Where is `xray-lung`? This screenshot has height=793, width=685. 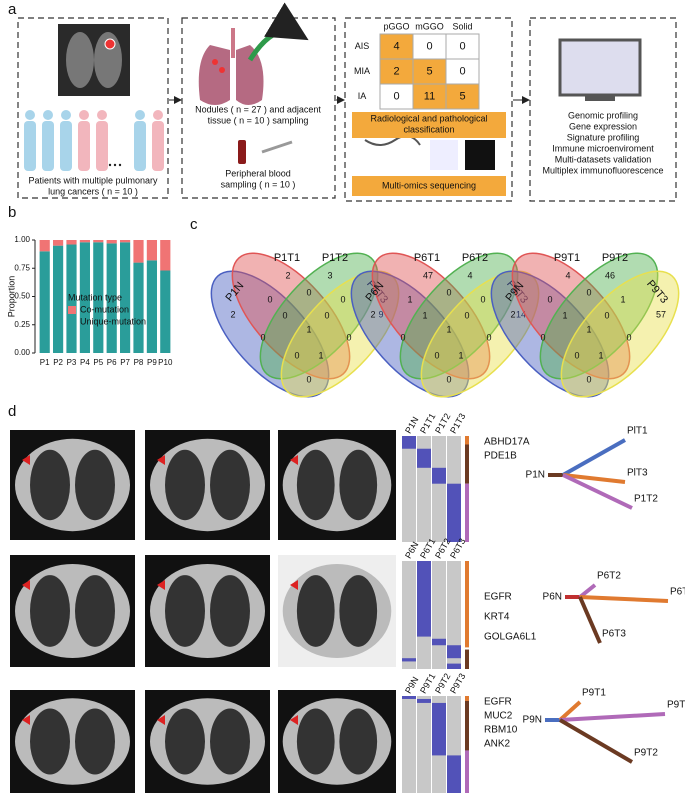
xray-lung is located at coordinates (80, 60).